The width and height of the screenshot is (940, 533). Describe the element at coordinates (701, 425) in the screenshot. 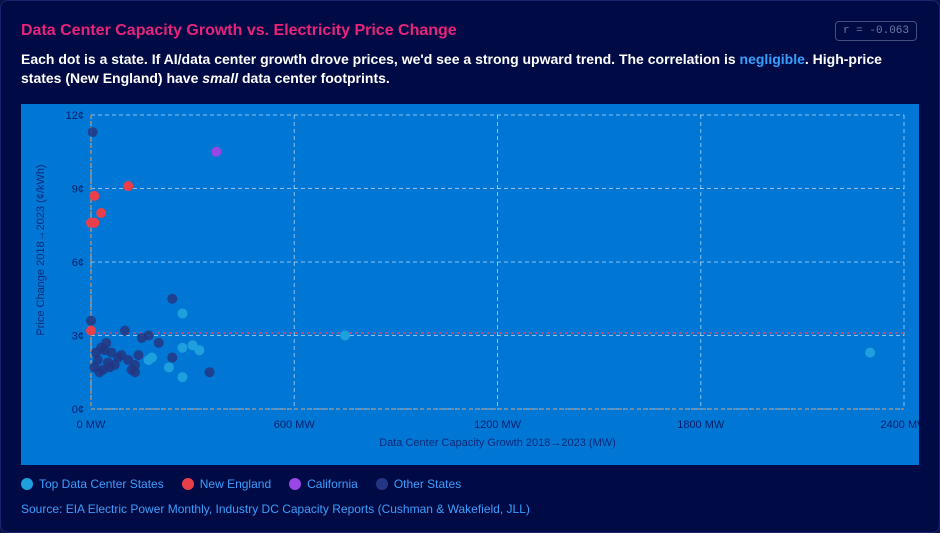

I see `x-tick-label: 1800 MW` at that location.